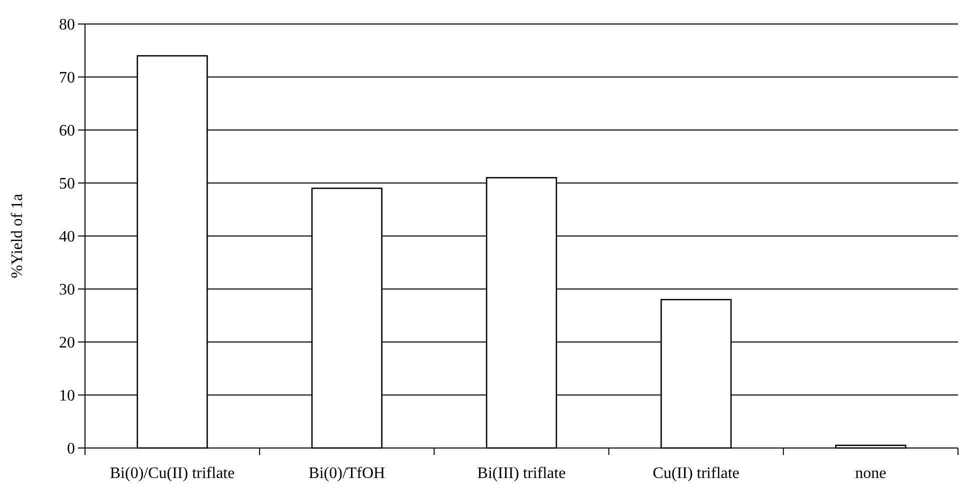  Describe the element at coordinates (67, 131) in the screenshot. I see `y-tick-label: 60` at that location.